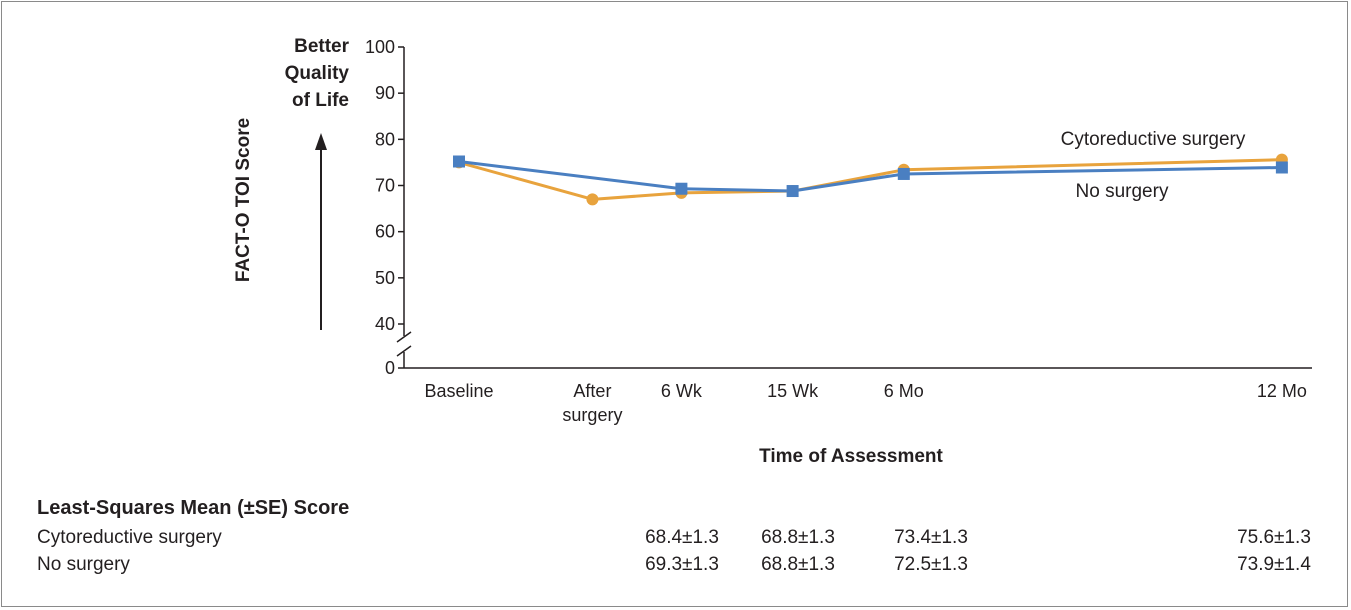  Describe the element at coordinates (390, 368) in the screenshot. I see `y-tick-label: 0` at that location.